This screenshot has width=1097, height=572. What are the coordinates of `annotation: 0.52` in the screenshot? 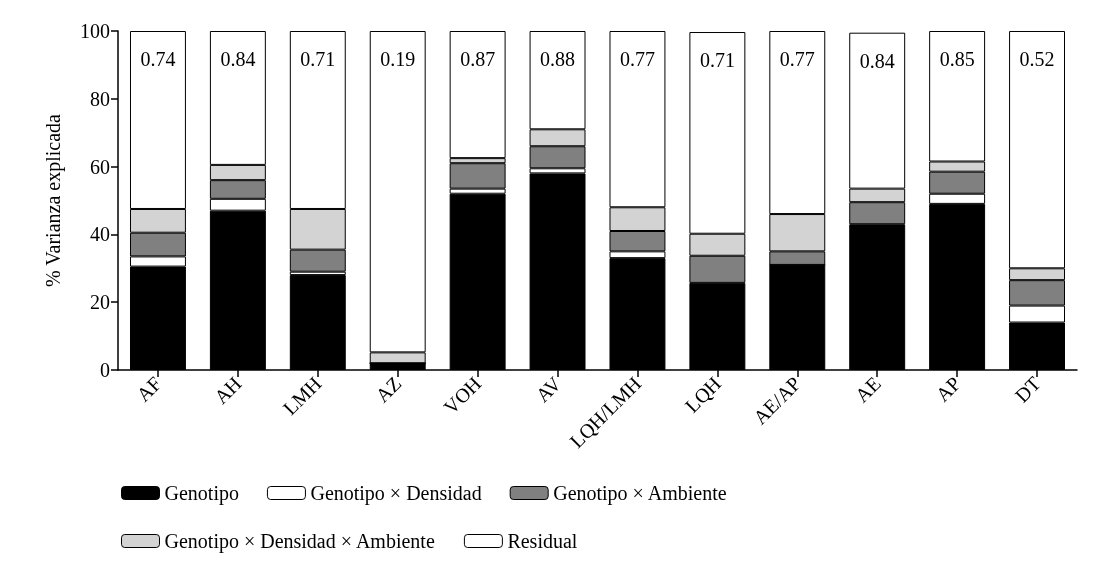 It's located at (1037, 59).